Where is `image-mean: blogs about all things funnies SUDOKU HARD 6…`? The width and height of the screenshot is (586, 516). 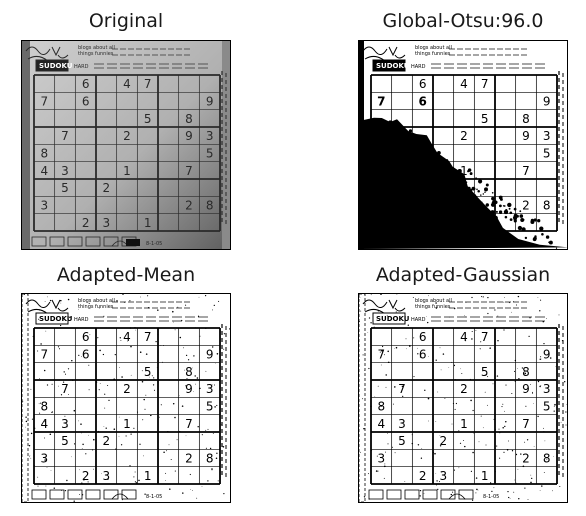
image-mean: blogs about all things funnies SUDOKU HARD 6… is located at coordinates (126, 398).